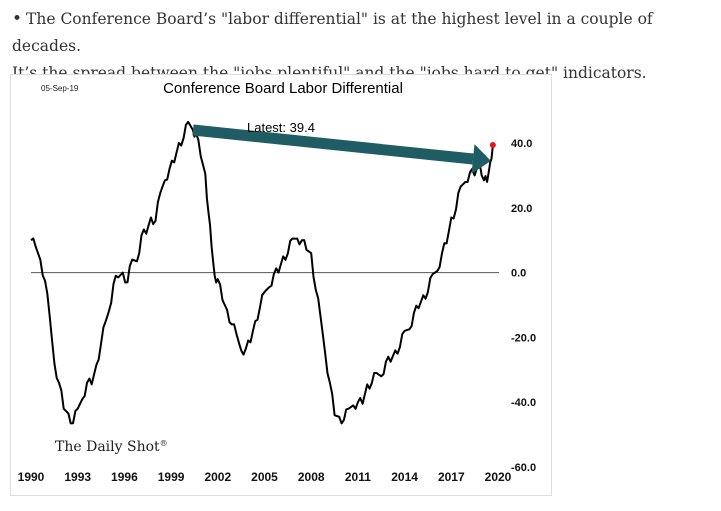 This screenshot has width=721, height=511. What do you see at coordinates (164, 443) in the screenshot?
I see `watermark-mark: ®` at bounding box center [164, 443].